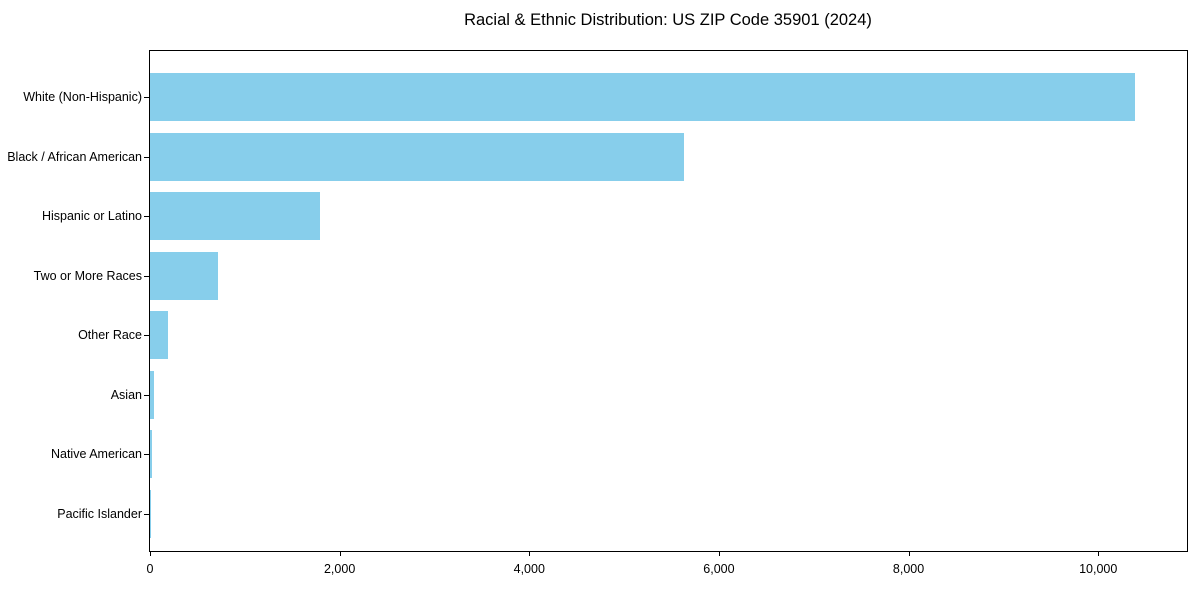  Describe the element at coordinates (74, 156) in the screenshot. I see `y-axis-label: Black / African American` at that location.